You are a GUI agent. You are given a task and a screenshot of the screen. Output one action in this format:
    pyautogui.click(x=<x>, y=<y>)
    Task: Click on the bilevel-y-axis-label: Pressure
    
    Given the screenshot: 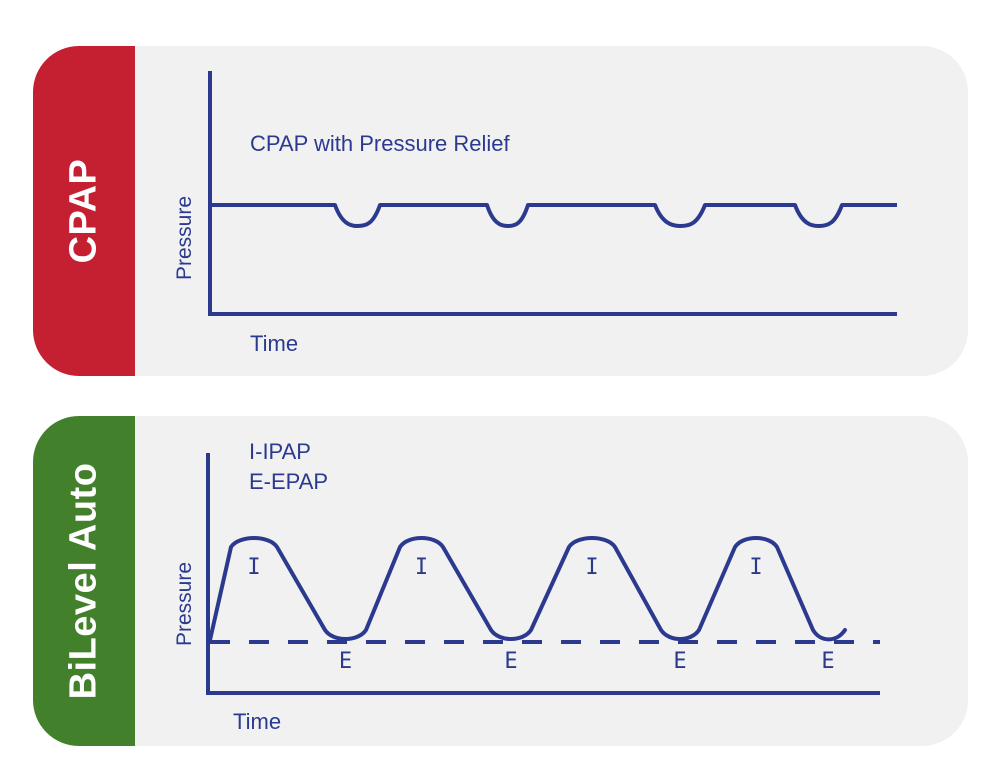 What is the action you would take?
    pyautogui.click(x=184, y=604)
    